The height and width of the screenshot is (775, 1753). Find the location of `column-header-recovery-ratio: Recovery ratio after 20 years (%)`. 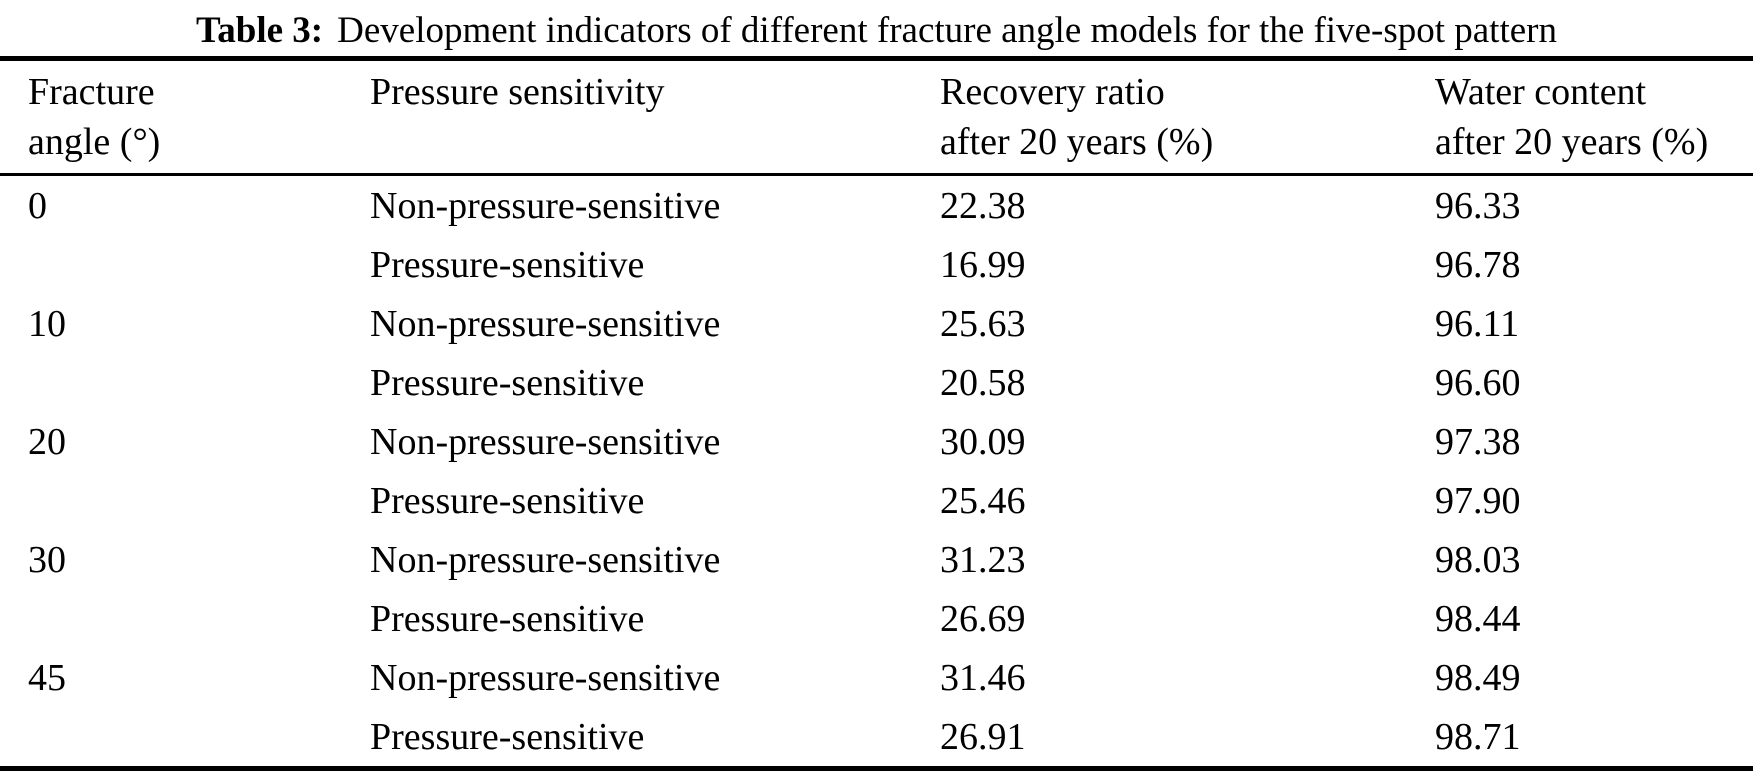

column-header-recovery-ratio: Recovery ratio after 20 years (%) is located at coordinates (1187, 117).